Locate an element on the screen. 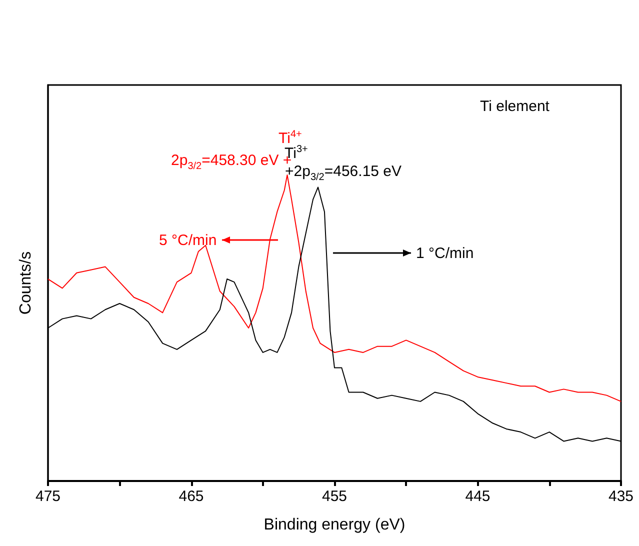 The width and height of the screenshot is (639, 546). y-axis-title: Counts/s is located at coordinates (26, 283).